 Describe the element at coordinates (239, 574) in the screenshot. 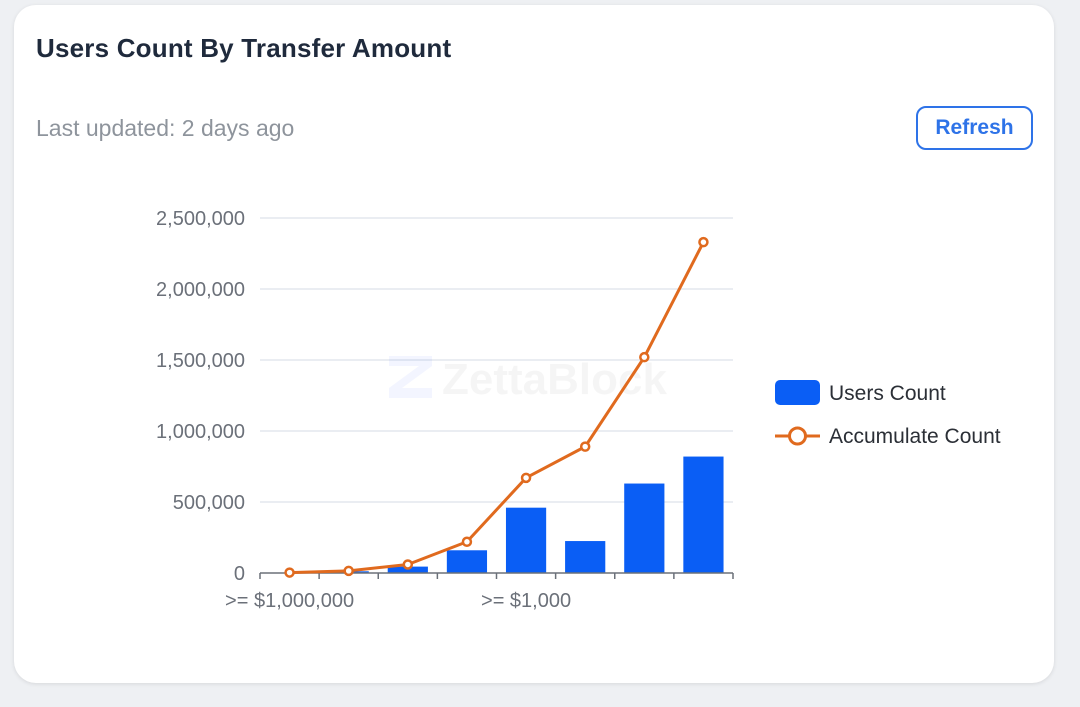

I see `y-tick-label: 0` at that location.